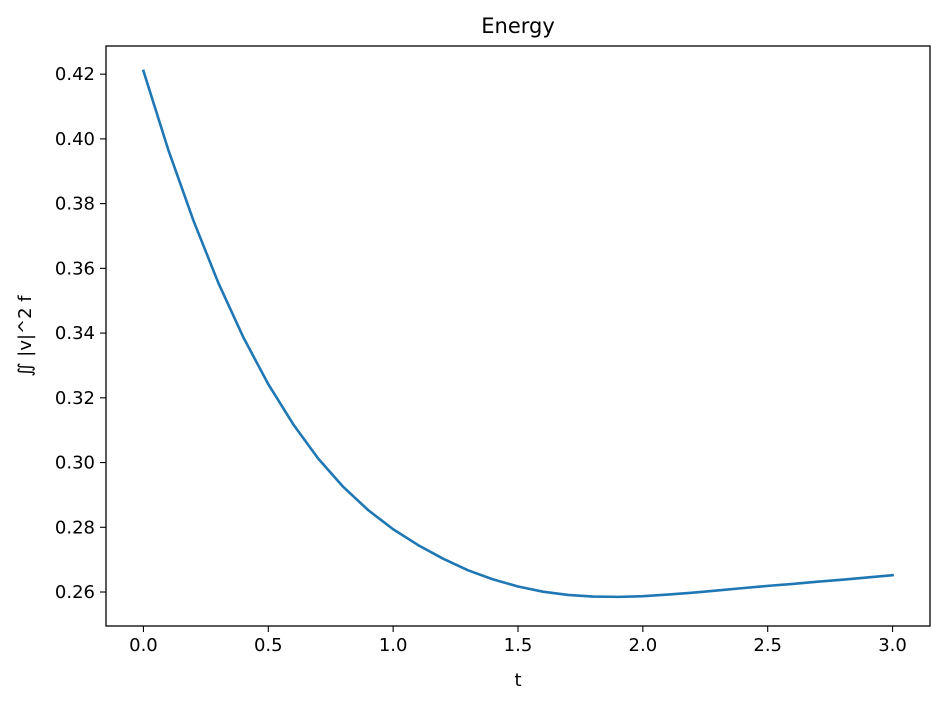 The image size is (945, 708). I want to click on x-tick-label: 2.0, so click(643, 645).